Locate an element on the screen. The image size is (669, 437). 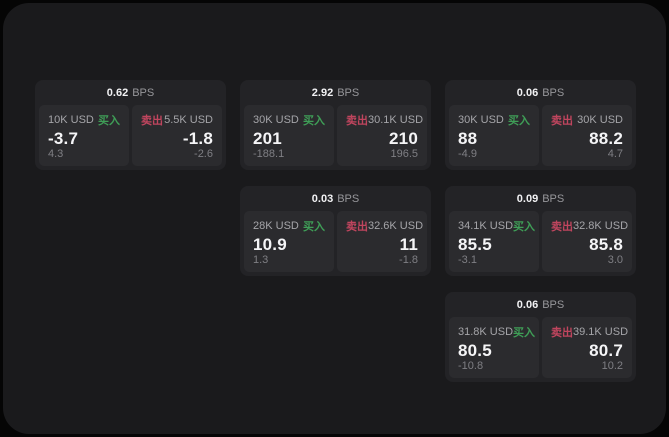
sell-amount: 30.1K USD is located at coordinates (396, 120).